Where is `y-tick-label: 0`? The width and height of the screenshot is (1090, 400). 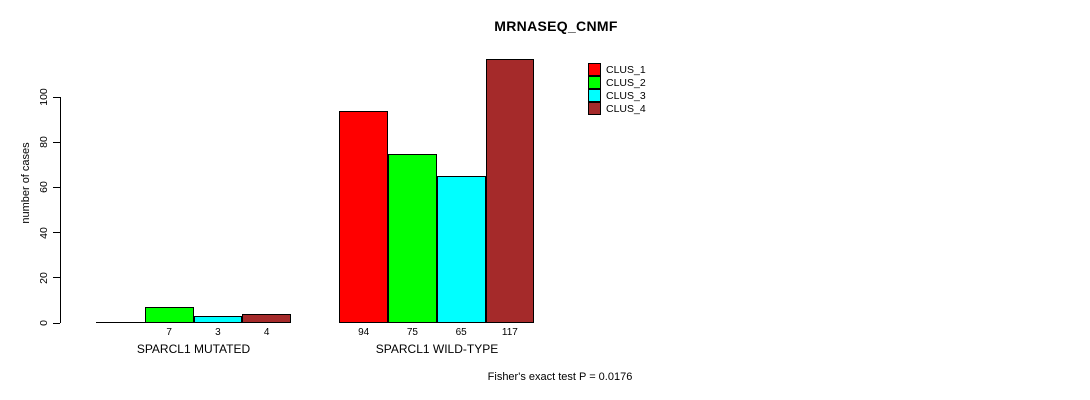
y-tick-label: 0 is located at coordinates (44, 323).